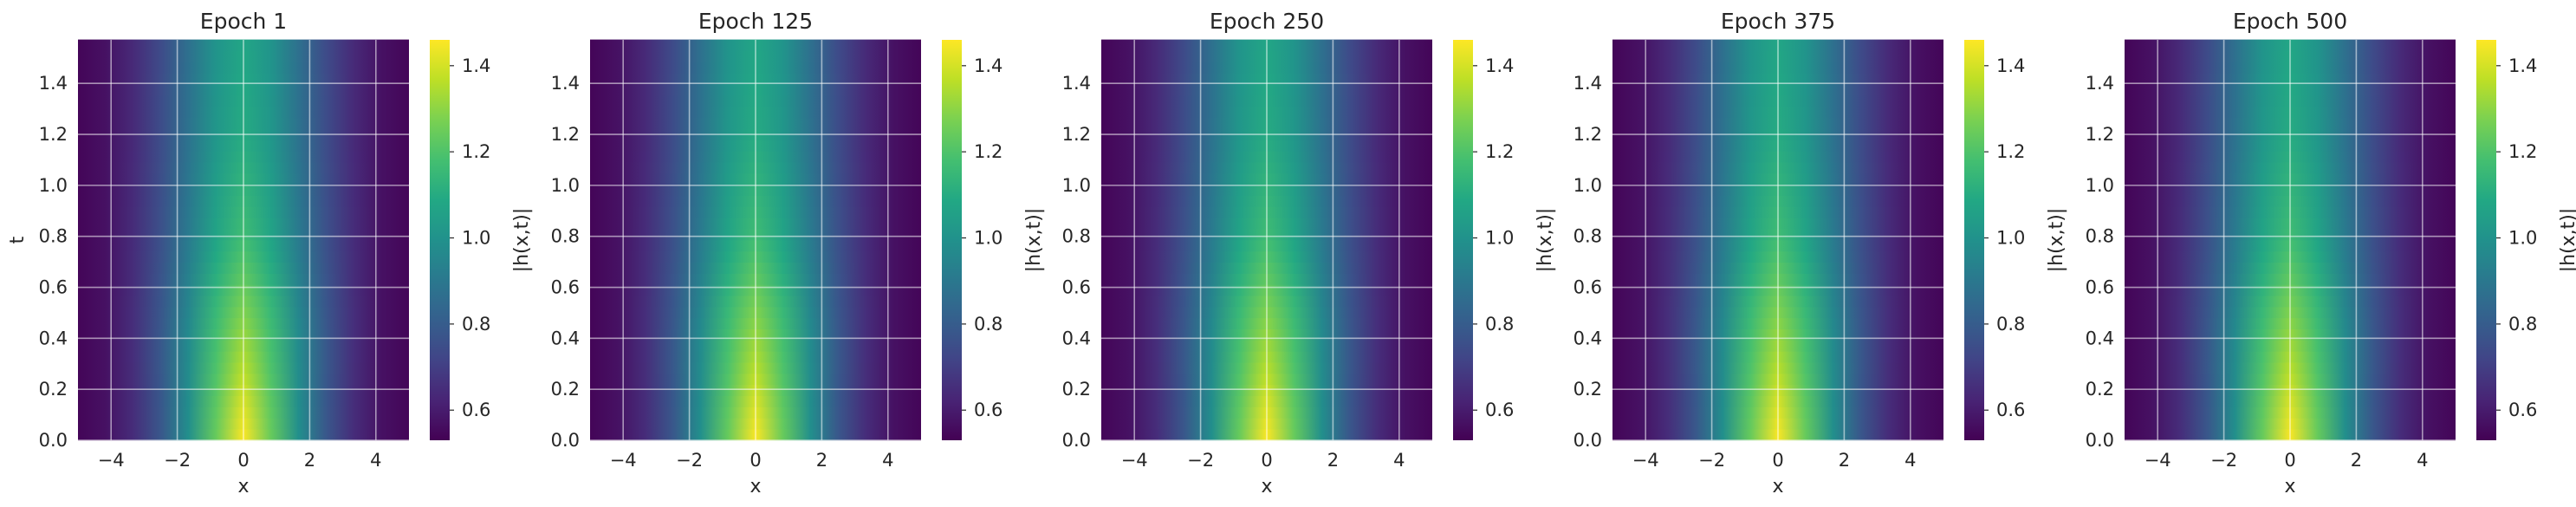  What do you see at coordinates (244, 21) in the screenshot?
I see `panel-title: Epoch 1` at bounding box center [244, 21].